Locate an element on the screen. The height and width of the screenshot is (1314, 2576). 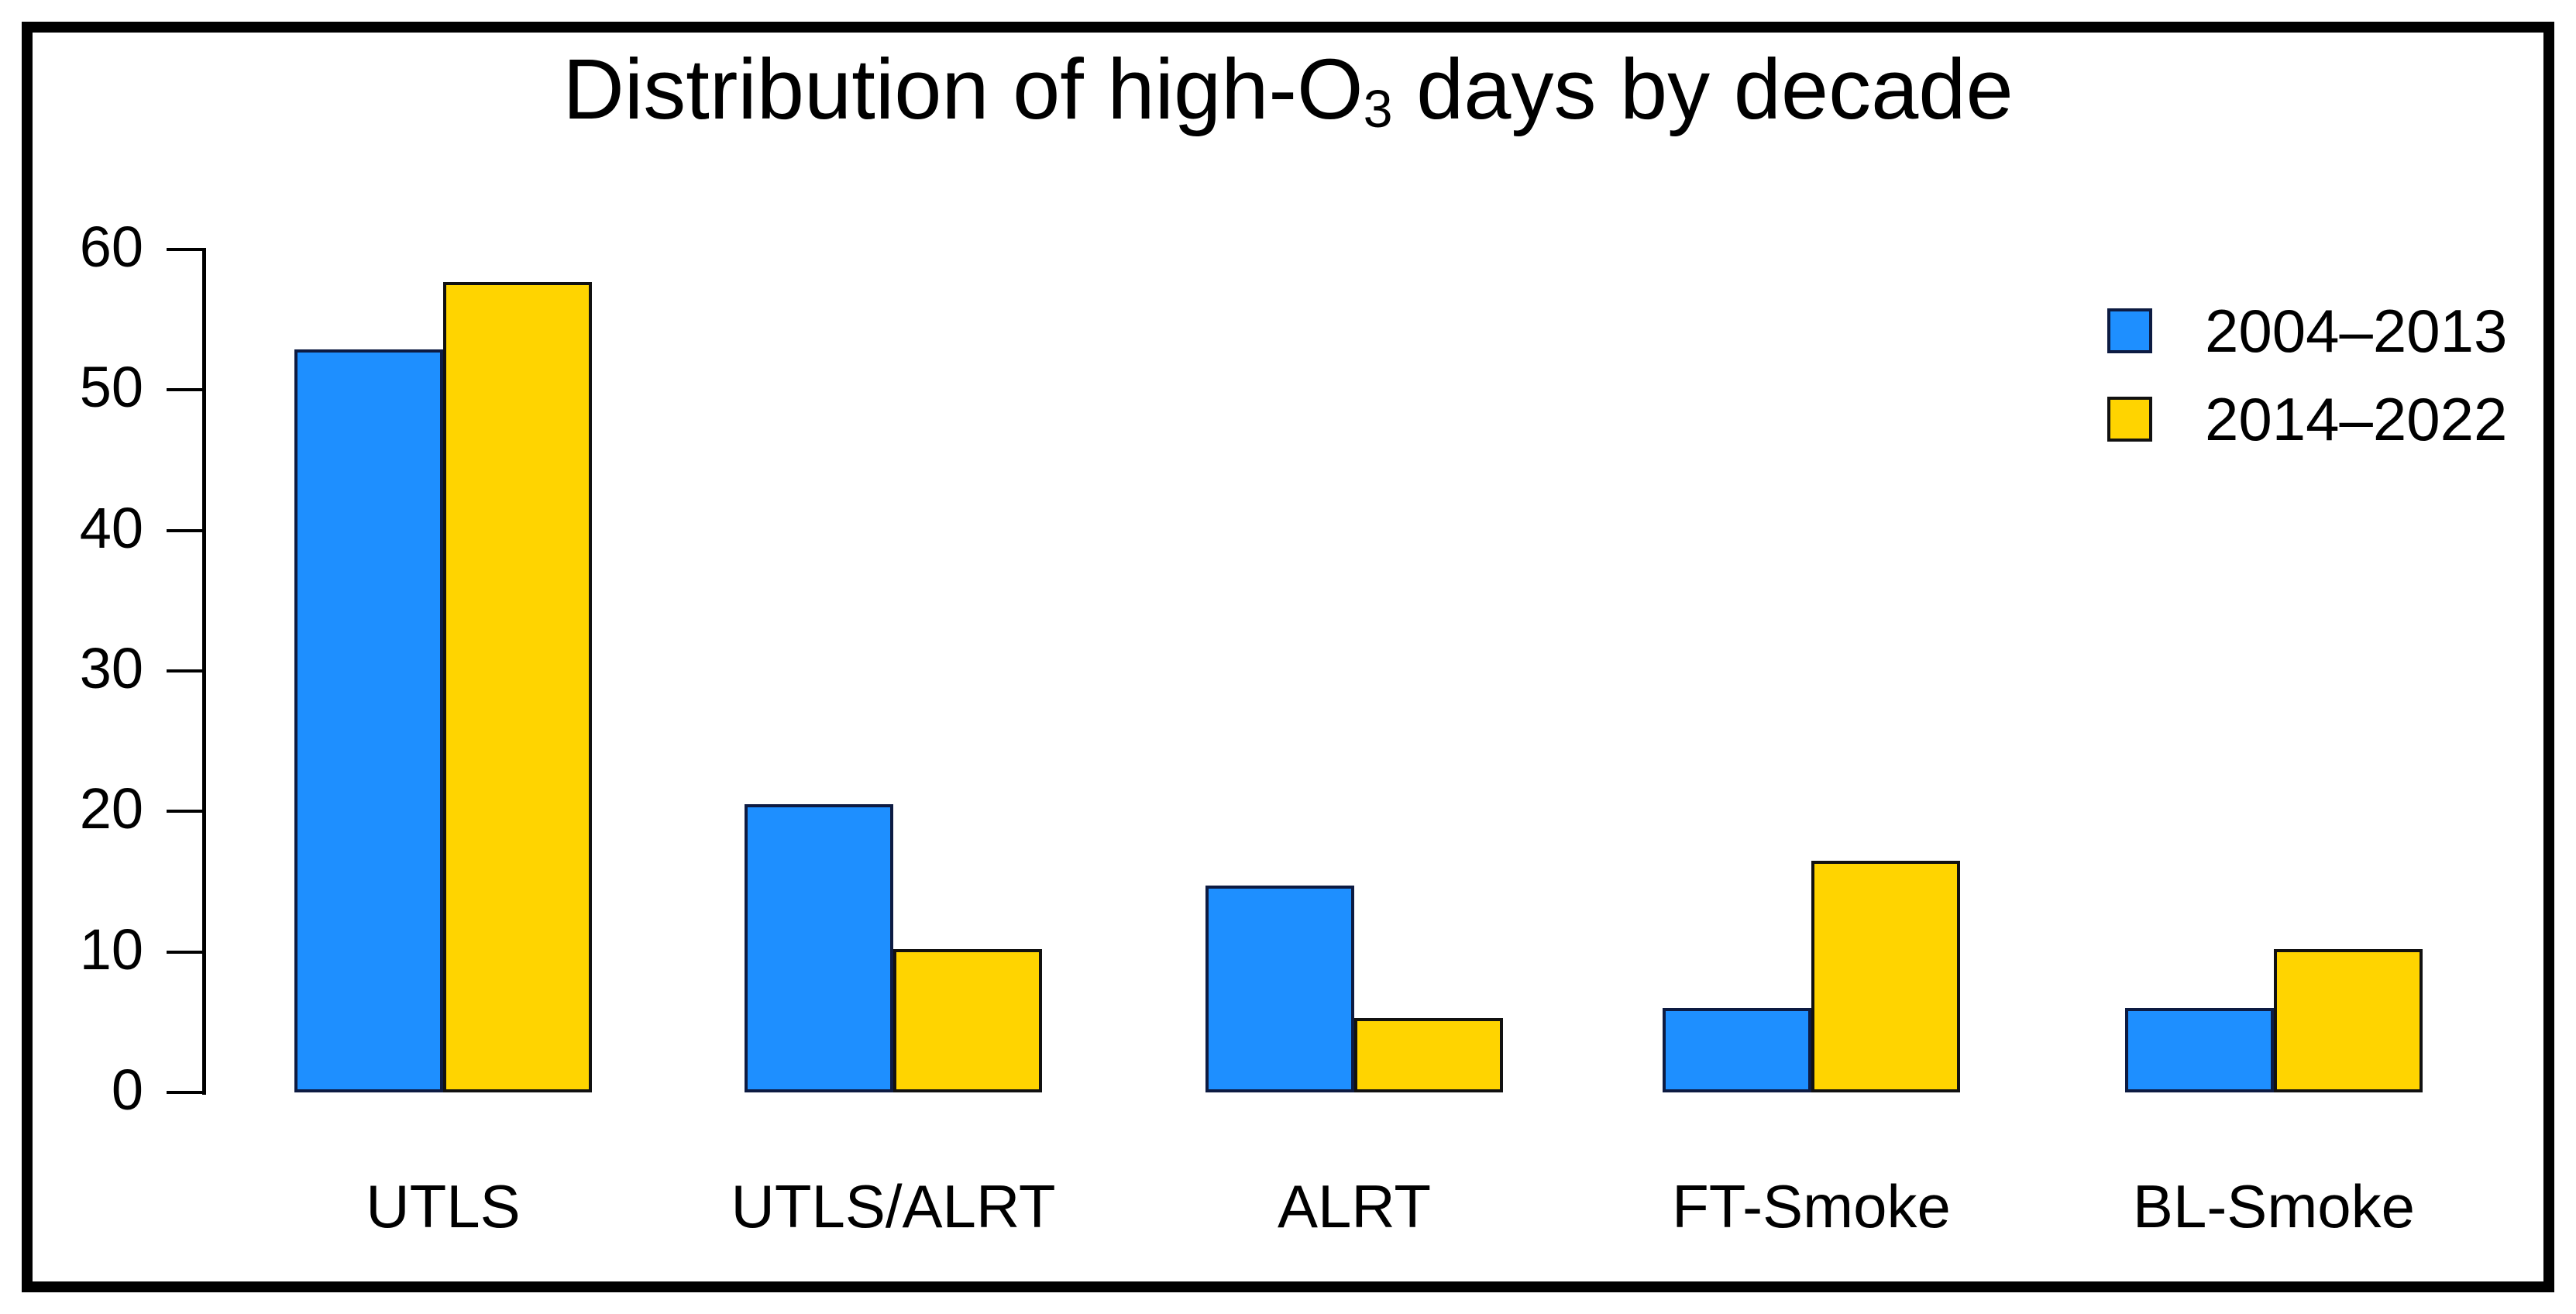
x-axis-label-bl-smoke: BL-Smoke is located at coordinates (2274, 1206).